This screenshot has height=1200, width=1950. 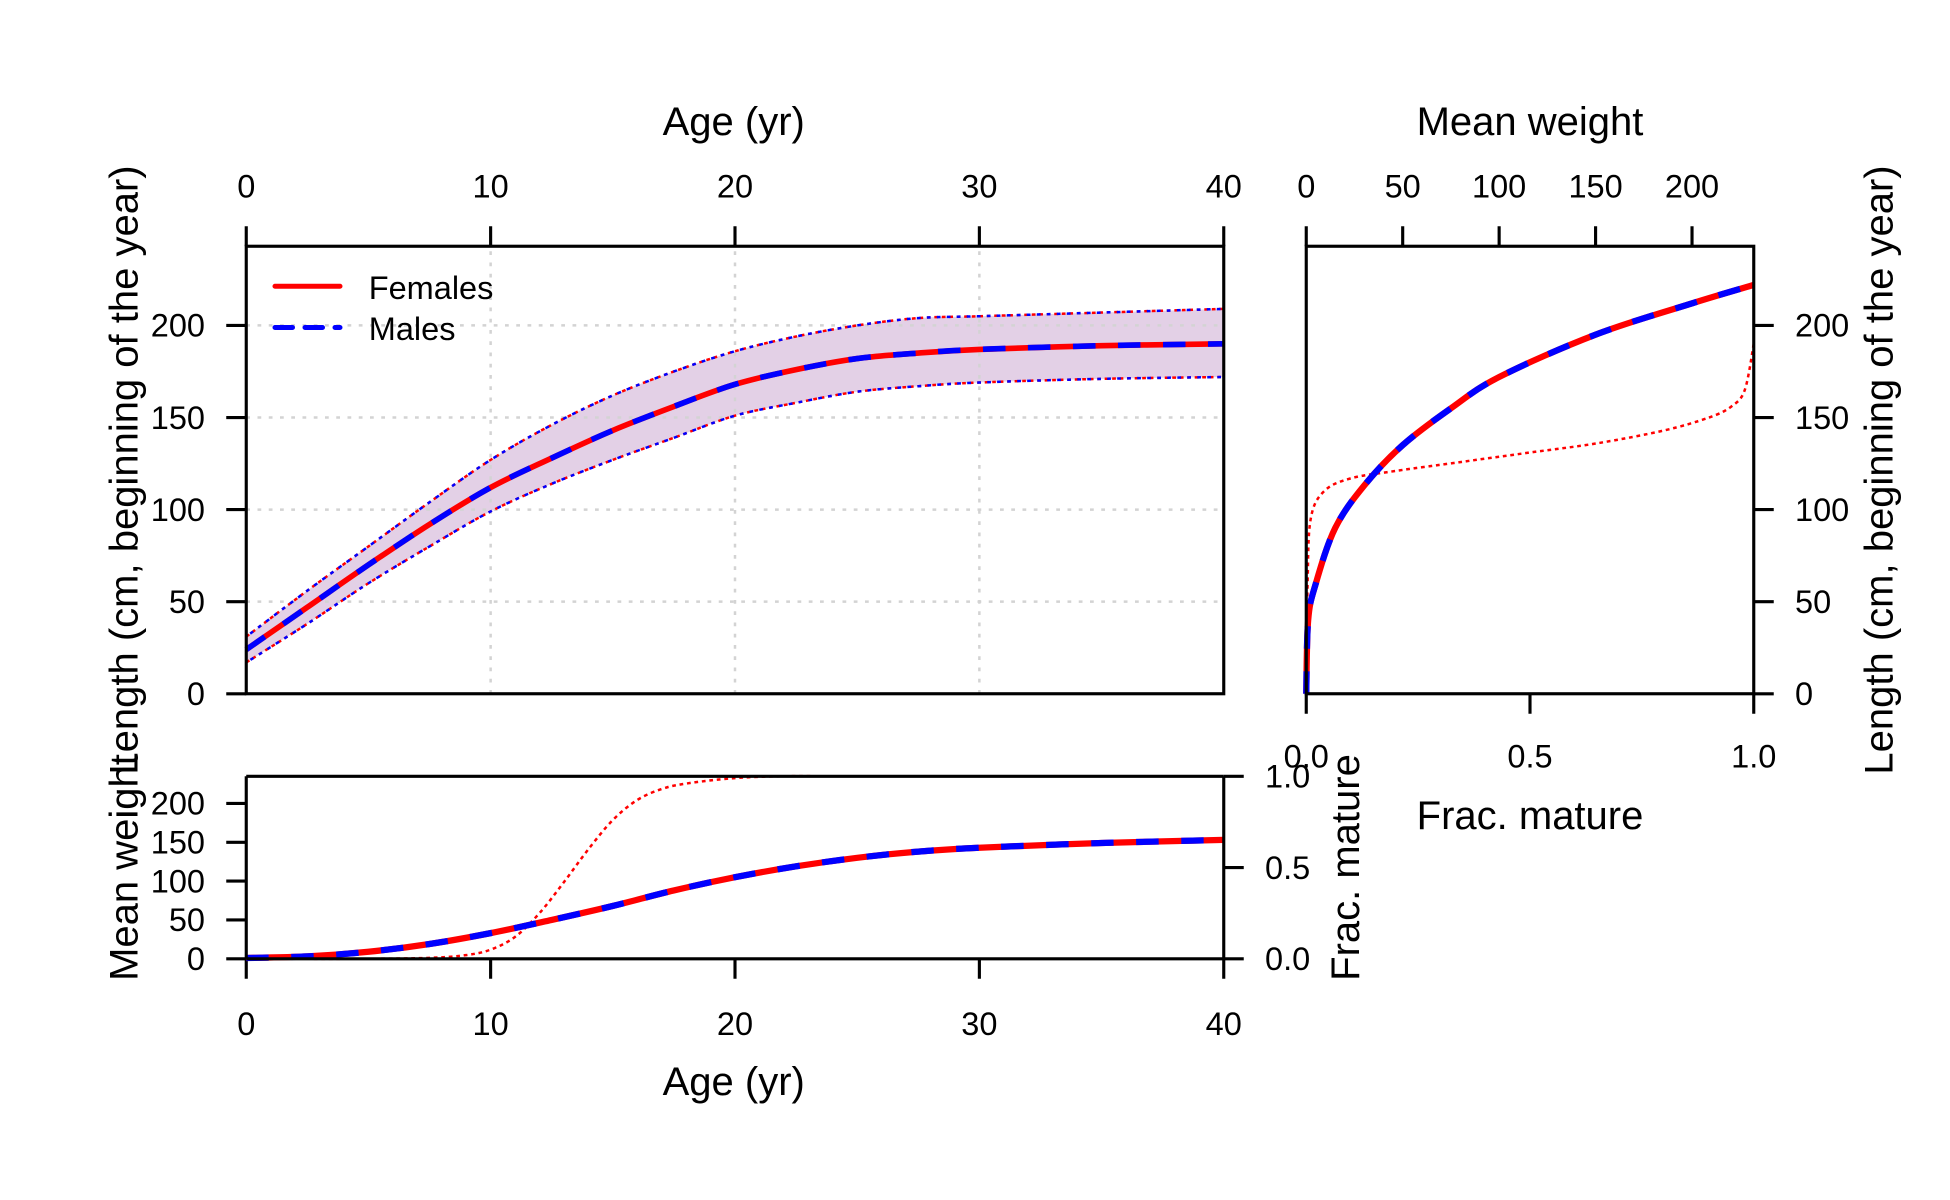 I want to click on y-tick-label: 200, so click(x=178, y=326).